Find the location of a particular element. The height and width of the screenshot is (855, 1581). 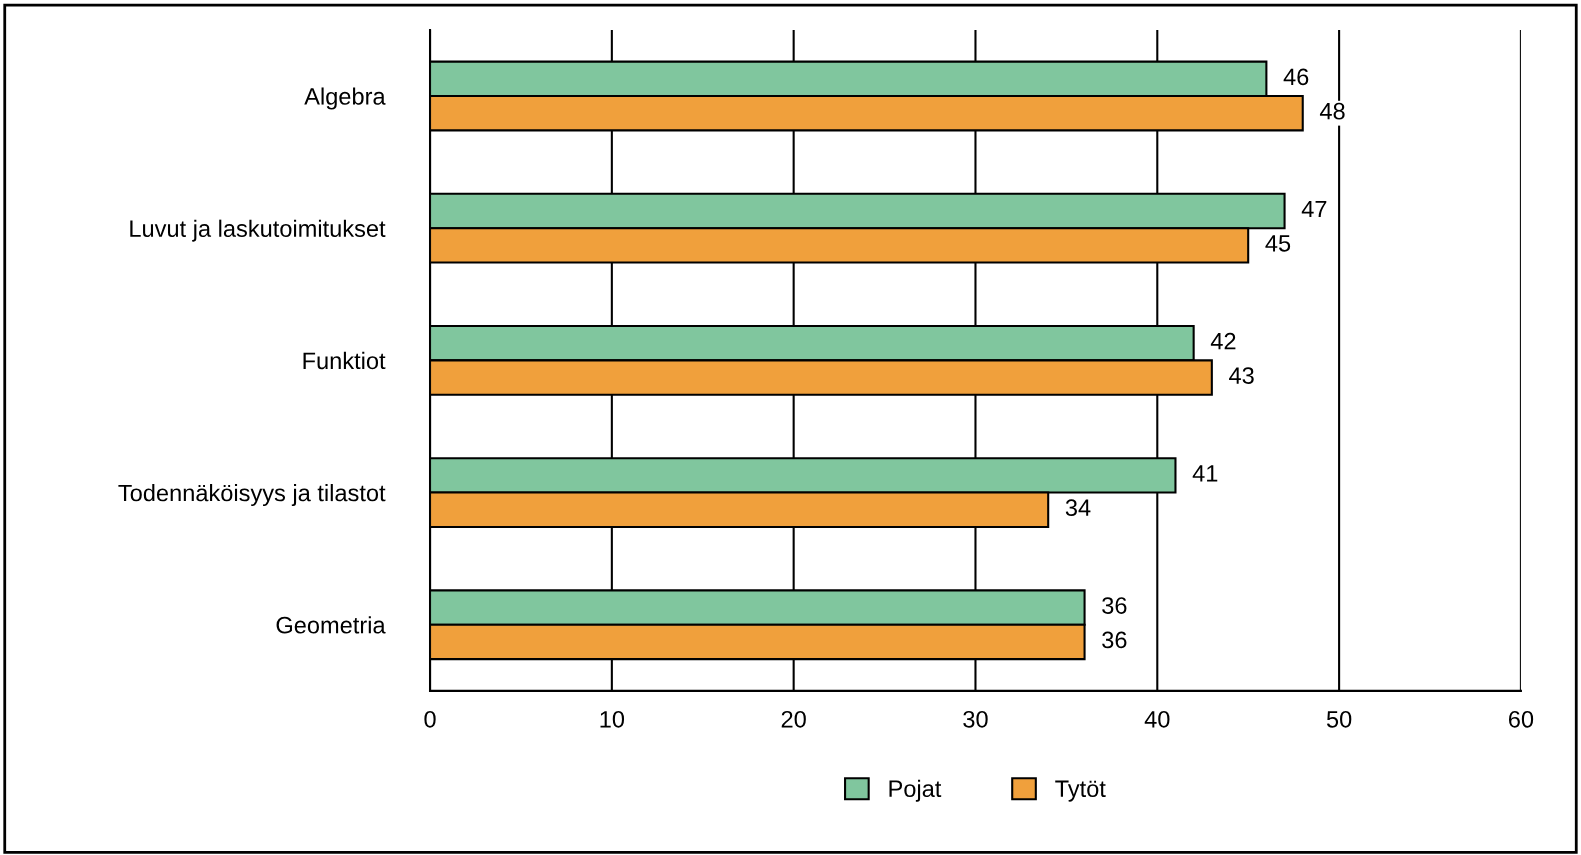

y-tick-label: Todennäköisyys ja tilastot is located at coordinates (252, 495).